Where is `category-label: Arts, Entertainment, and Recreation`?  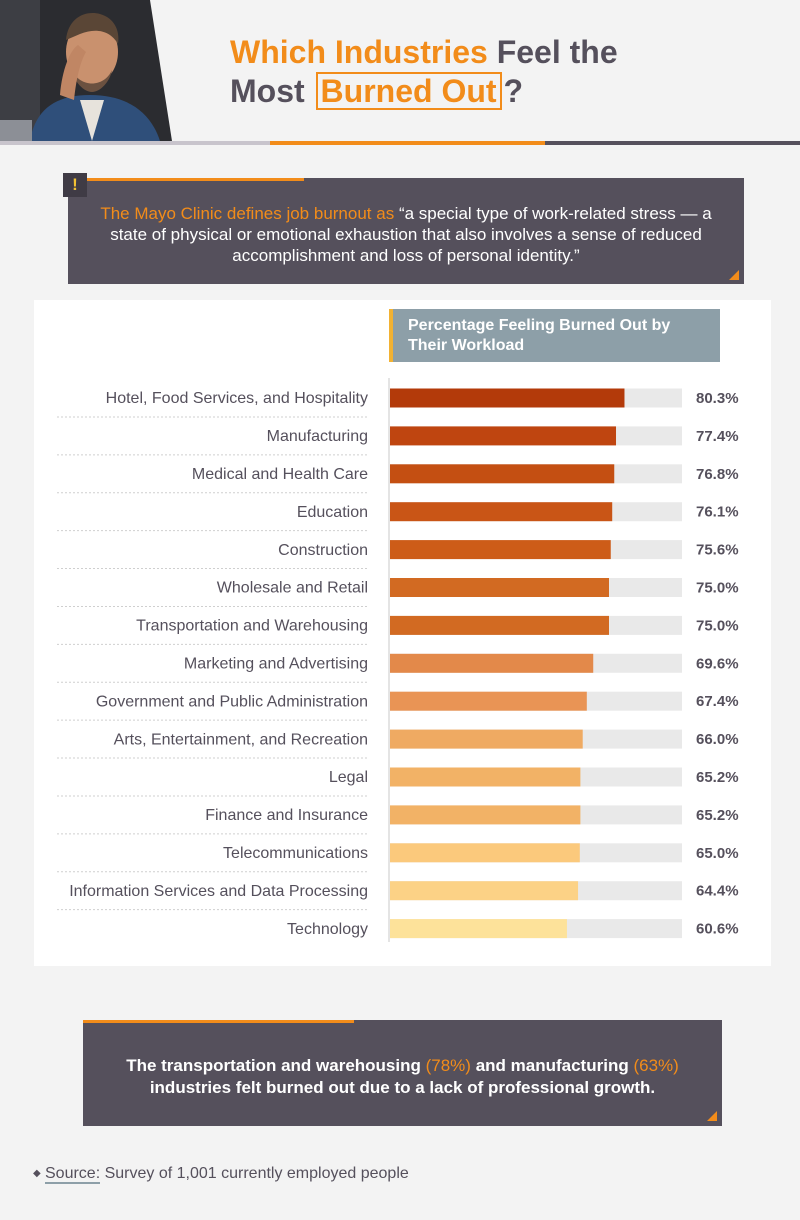 category-label: Arts, Entertainment, and Recreation is located at coordinates (241, 739).